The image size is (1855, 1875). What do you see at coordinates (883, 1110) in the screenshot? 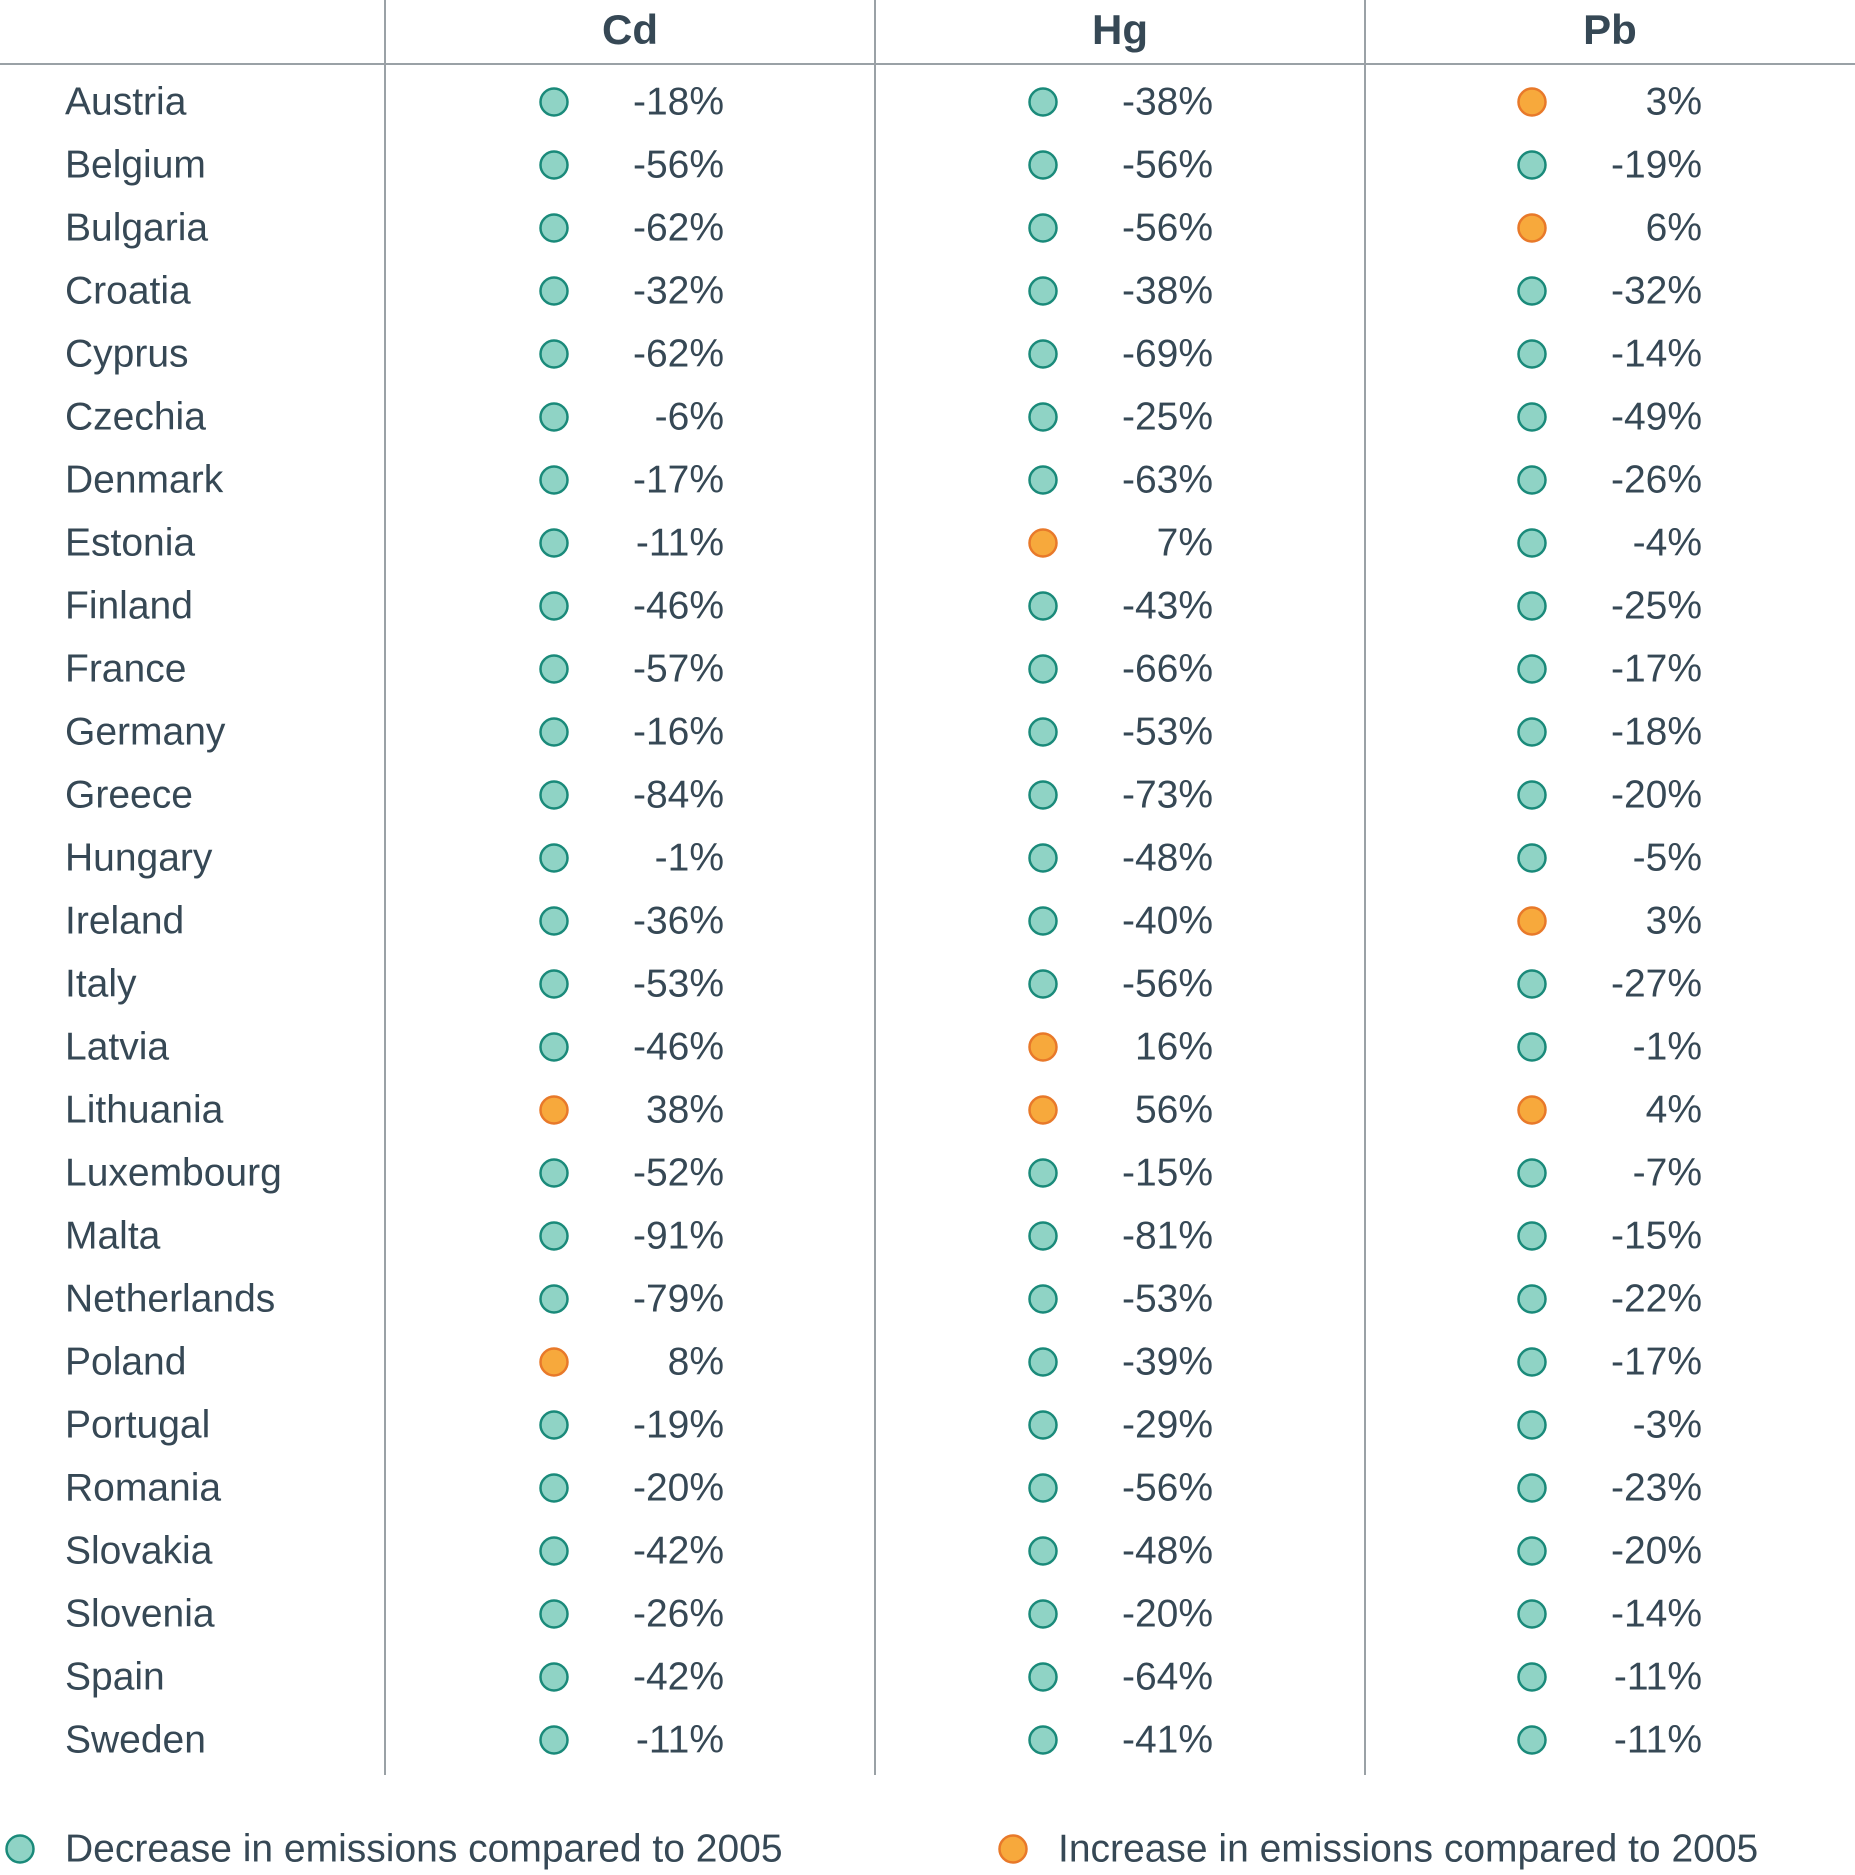
I see `table-row: Lithuania 38% 56% 4%` at bounding box center [883, 1110].